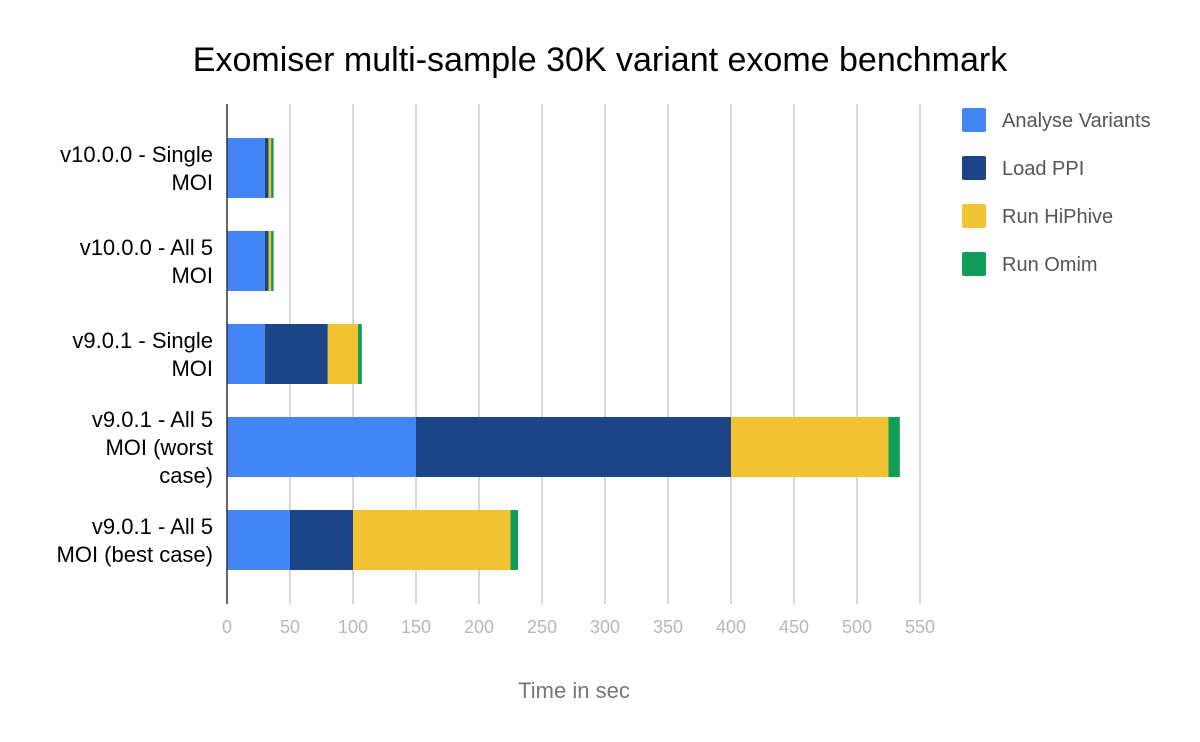 This screenshot has height=742, width=1200. What do you see at coordinates (974, 120) in the screenshot?
I see `legend-swatch-analyse-variants` at bounding box center [974, 120].